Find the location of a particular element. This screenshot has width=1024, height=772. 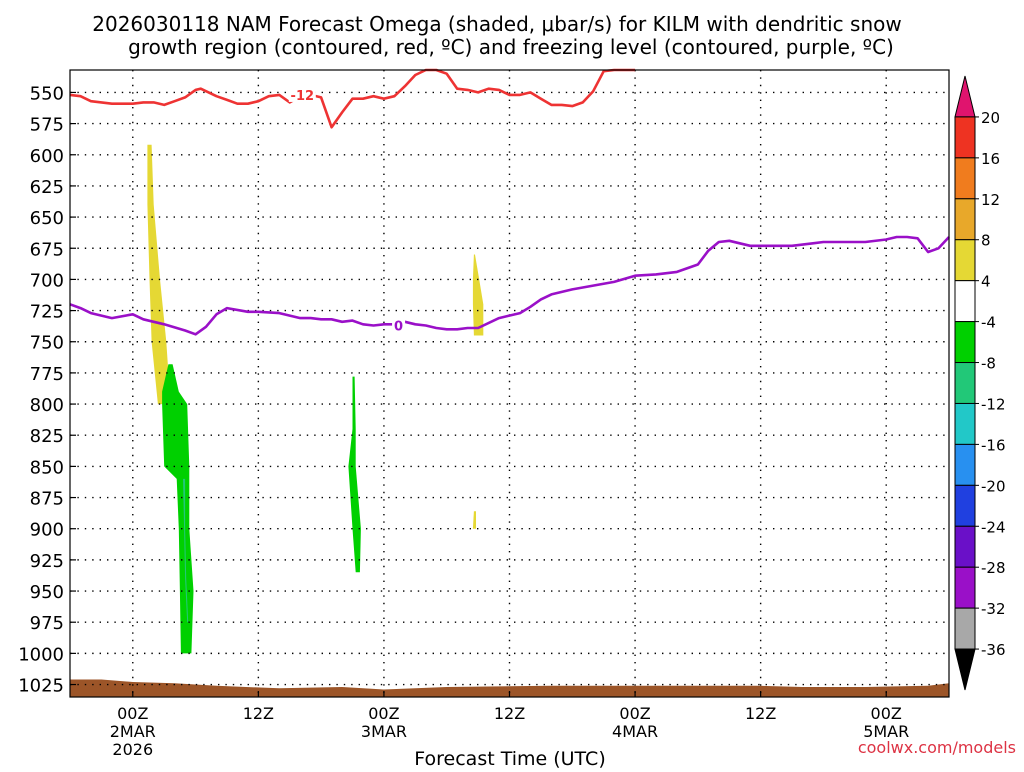

y-tick-label: 875 is located at coordinates (47, 499).